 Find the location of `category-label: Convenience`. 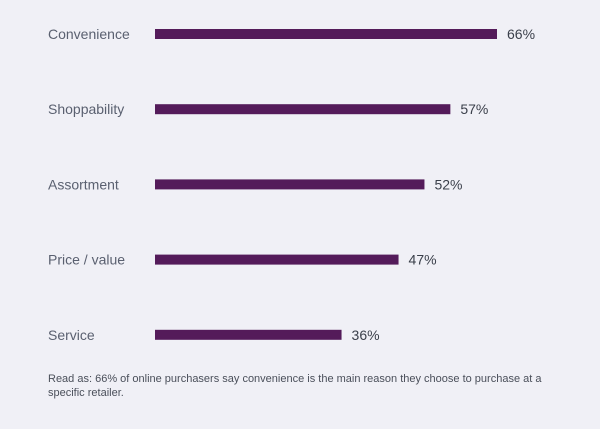

category-label: Convenience is located at coordinates (89, 34).